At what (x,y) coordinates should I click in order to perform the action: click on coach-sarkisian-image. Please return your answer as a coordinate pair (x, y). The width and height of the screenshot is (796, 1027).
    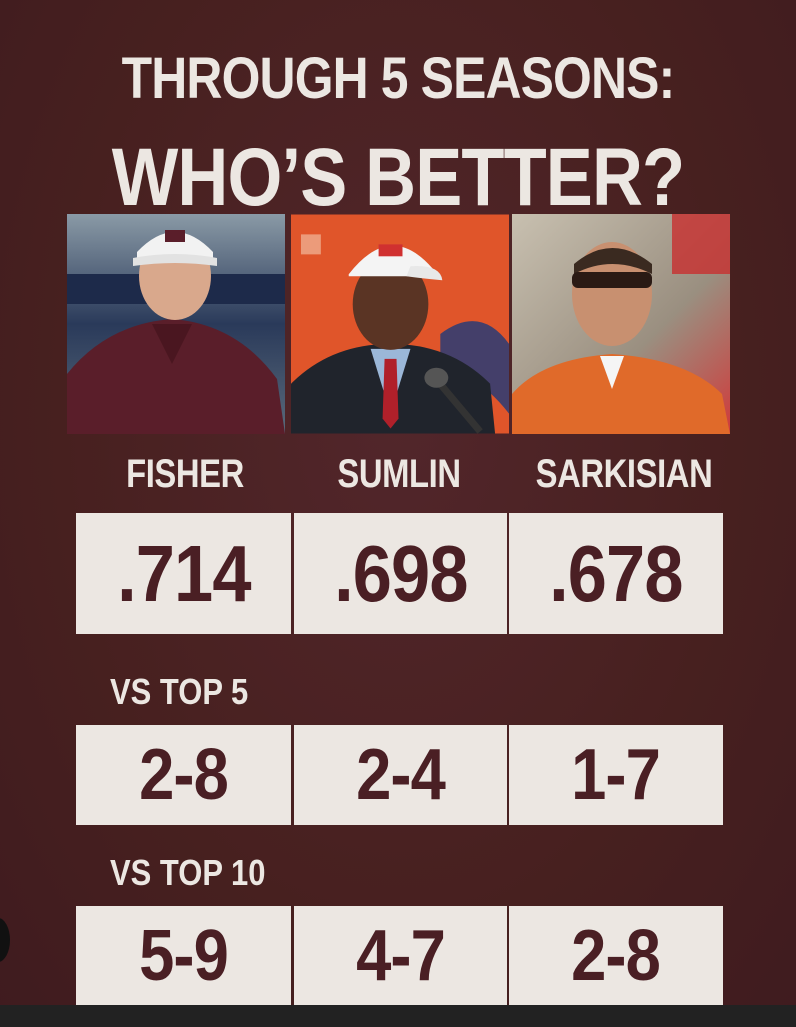
    Looking at the image, I should click on (621, 324).